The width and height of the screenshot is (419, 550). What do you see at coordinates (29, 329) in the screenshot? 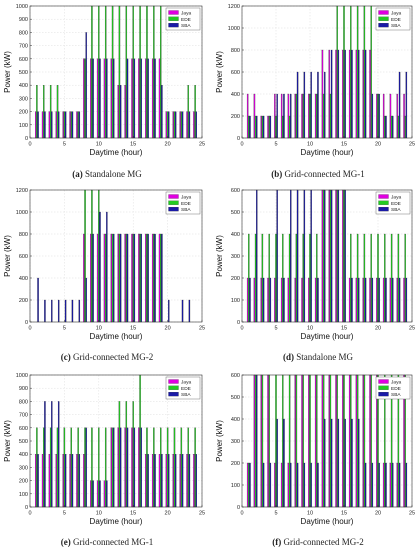
I see `x-tick-label: 0` at bounding box center [29, 329].